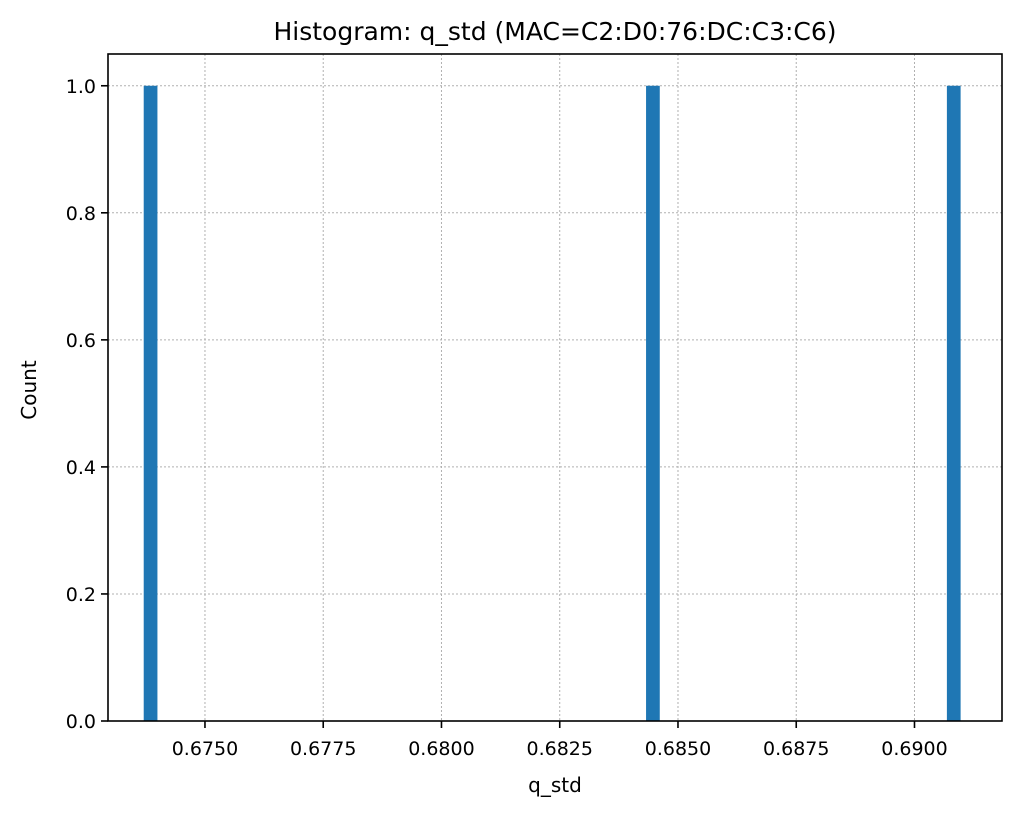 The height and width of the screenshot is (815, 1020). What do you see at coordinates (205, 749) in the screenshot?
I see `x-tick-label: 0.6750` at bounding box center [205, 749].